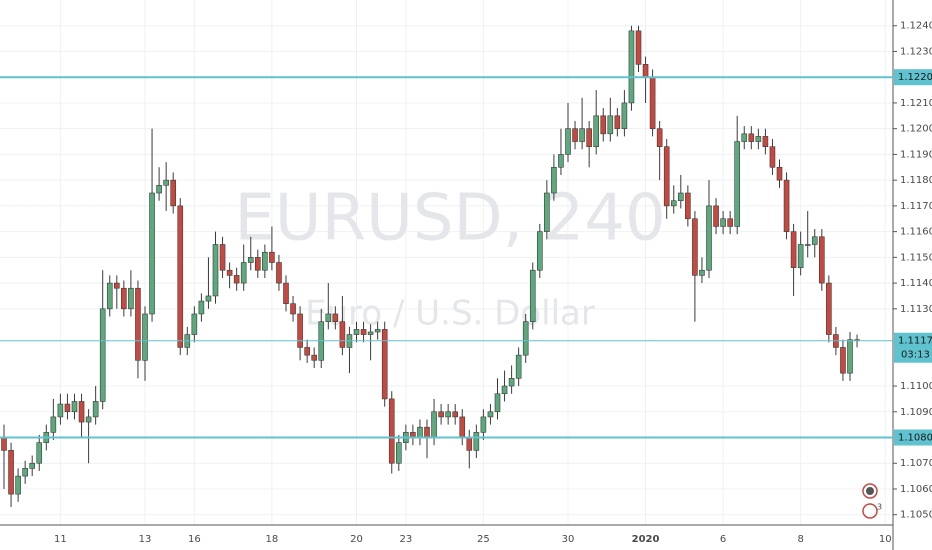 This screenshot has height=550, width=932. Describe the element at coordinates (916, 154) in the screenshot. I see `y-tick-label: 1.11900` at that location.